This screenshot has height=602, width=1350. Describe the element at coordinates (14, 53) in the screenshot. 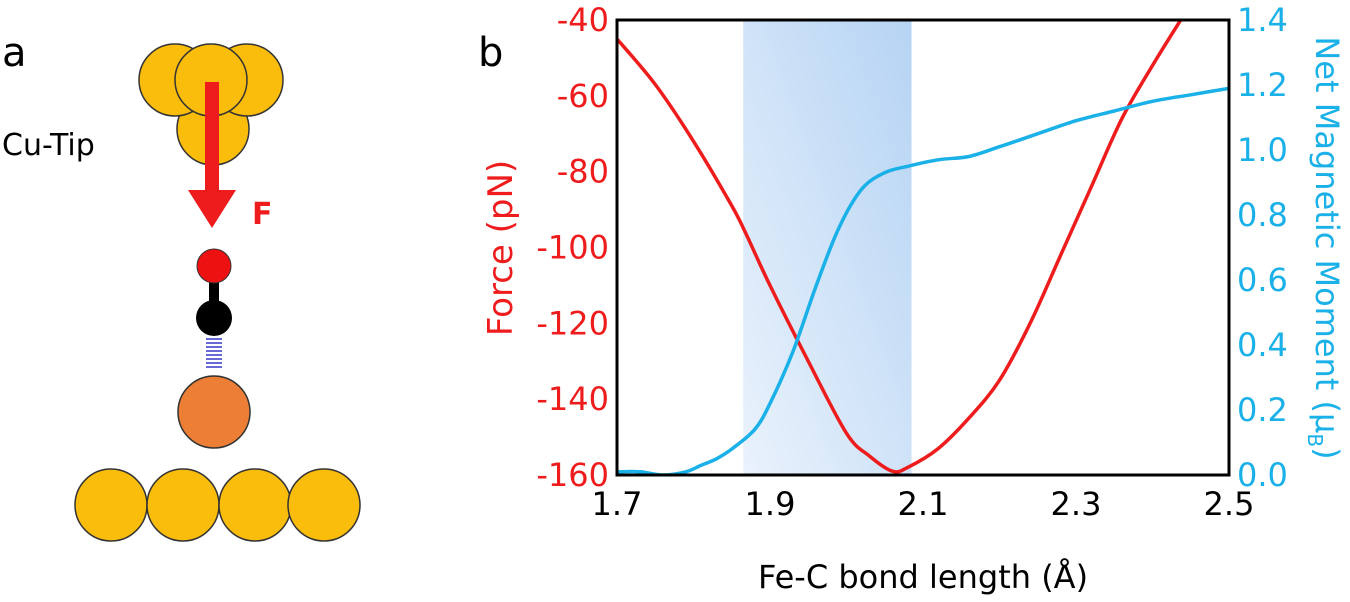

I see `panel-a-label: a` at that location.